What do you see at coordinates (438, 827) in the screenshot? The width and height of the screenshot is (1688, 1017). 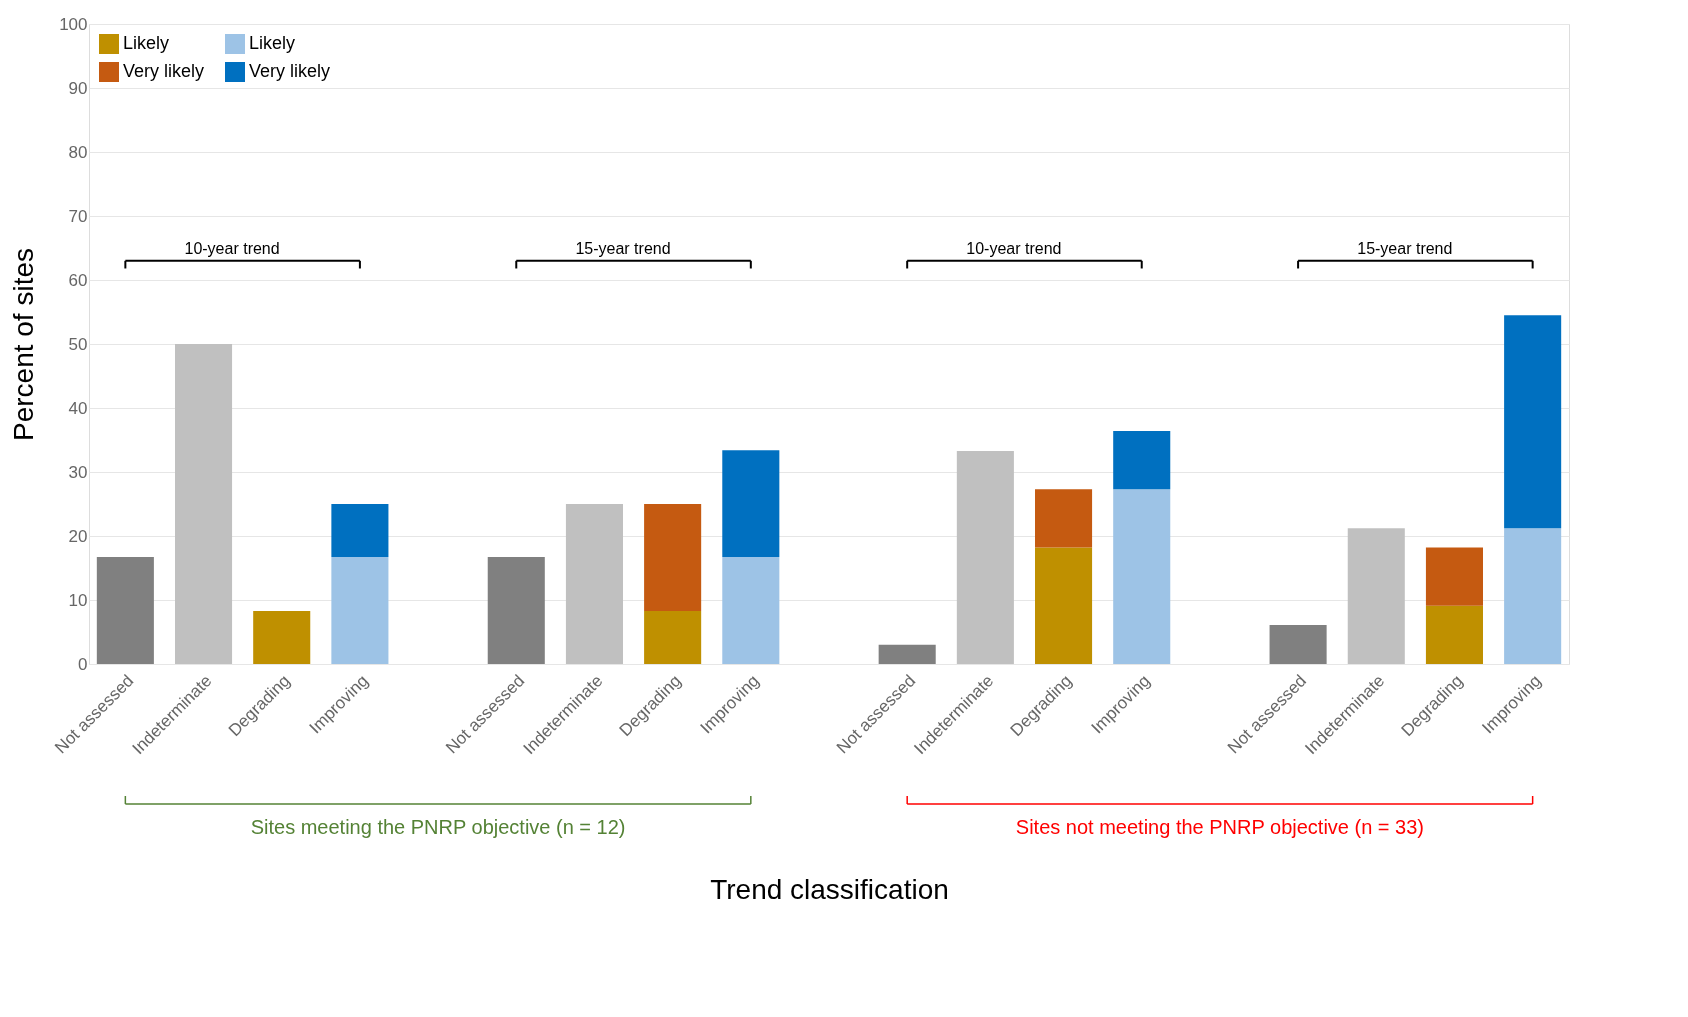 I see `text: Sites meeting the PNRP objective (n = 12)` at bounding box center [438, 827].